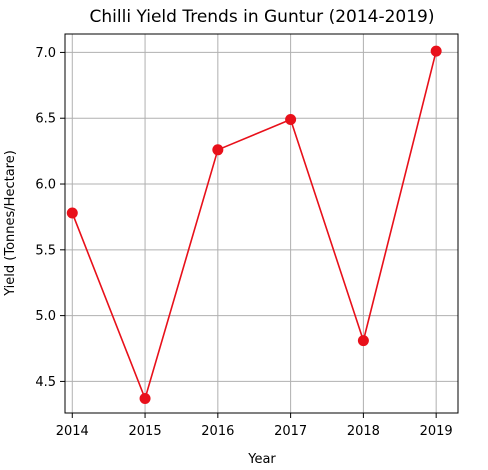 The image size is (488, 470). I want to click on x-tick-label: 2017, so click(290, 431).